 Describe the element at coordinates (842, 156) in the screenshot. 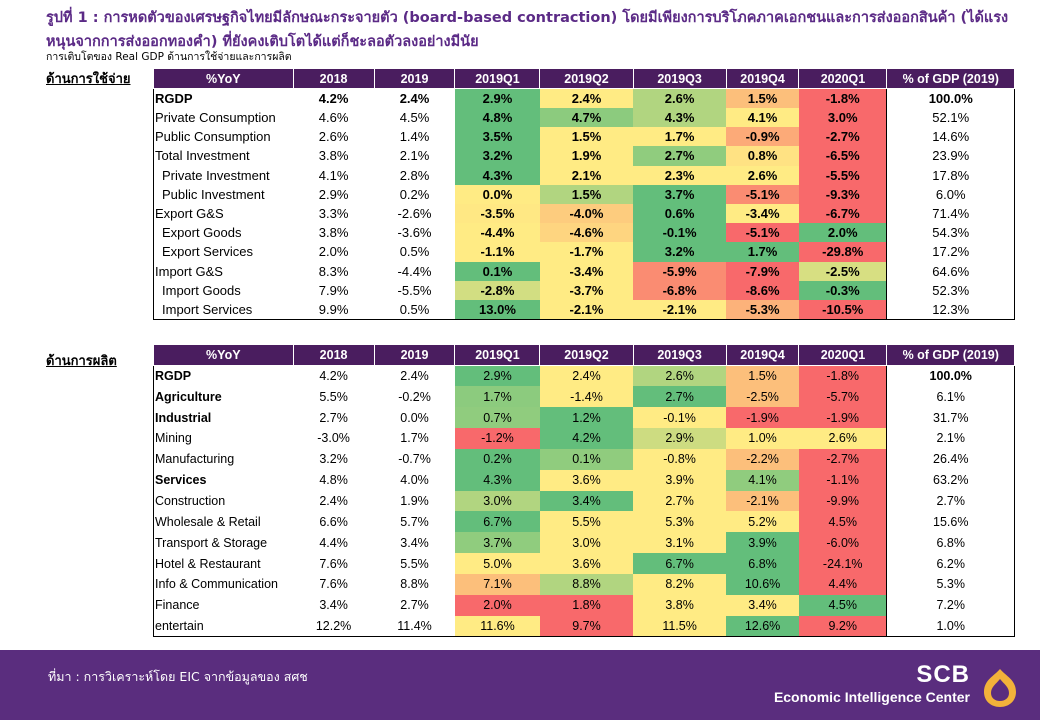

I see `cell-quarter: -6.5%` at that location.